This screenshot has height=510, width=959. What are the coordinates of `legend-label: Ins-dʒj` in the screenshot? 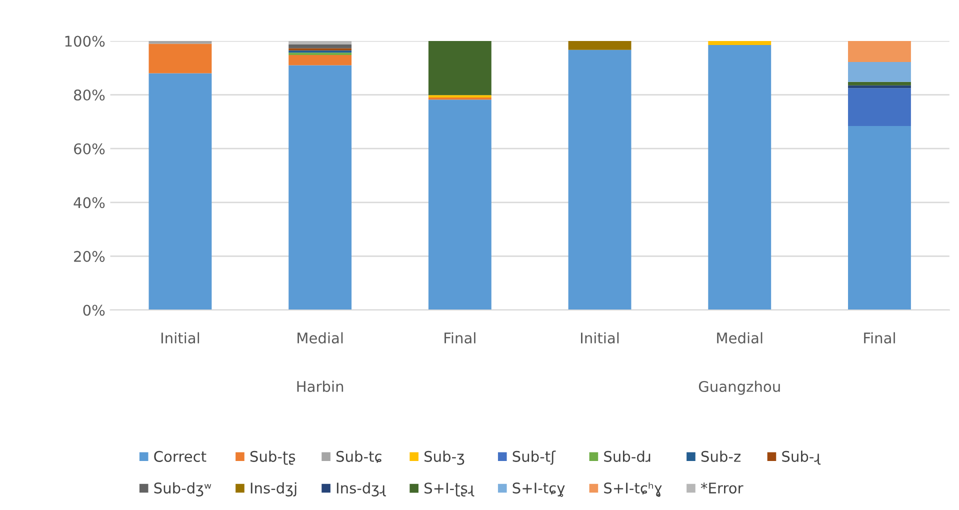 It's located at (273, 489).